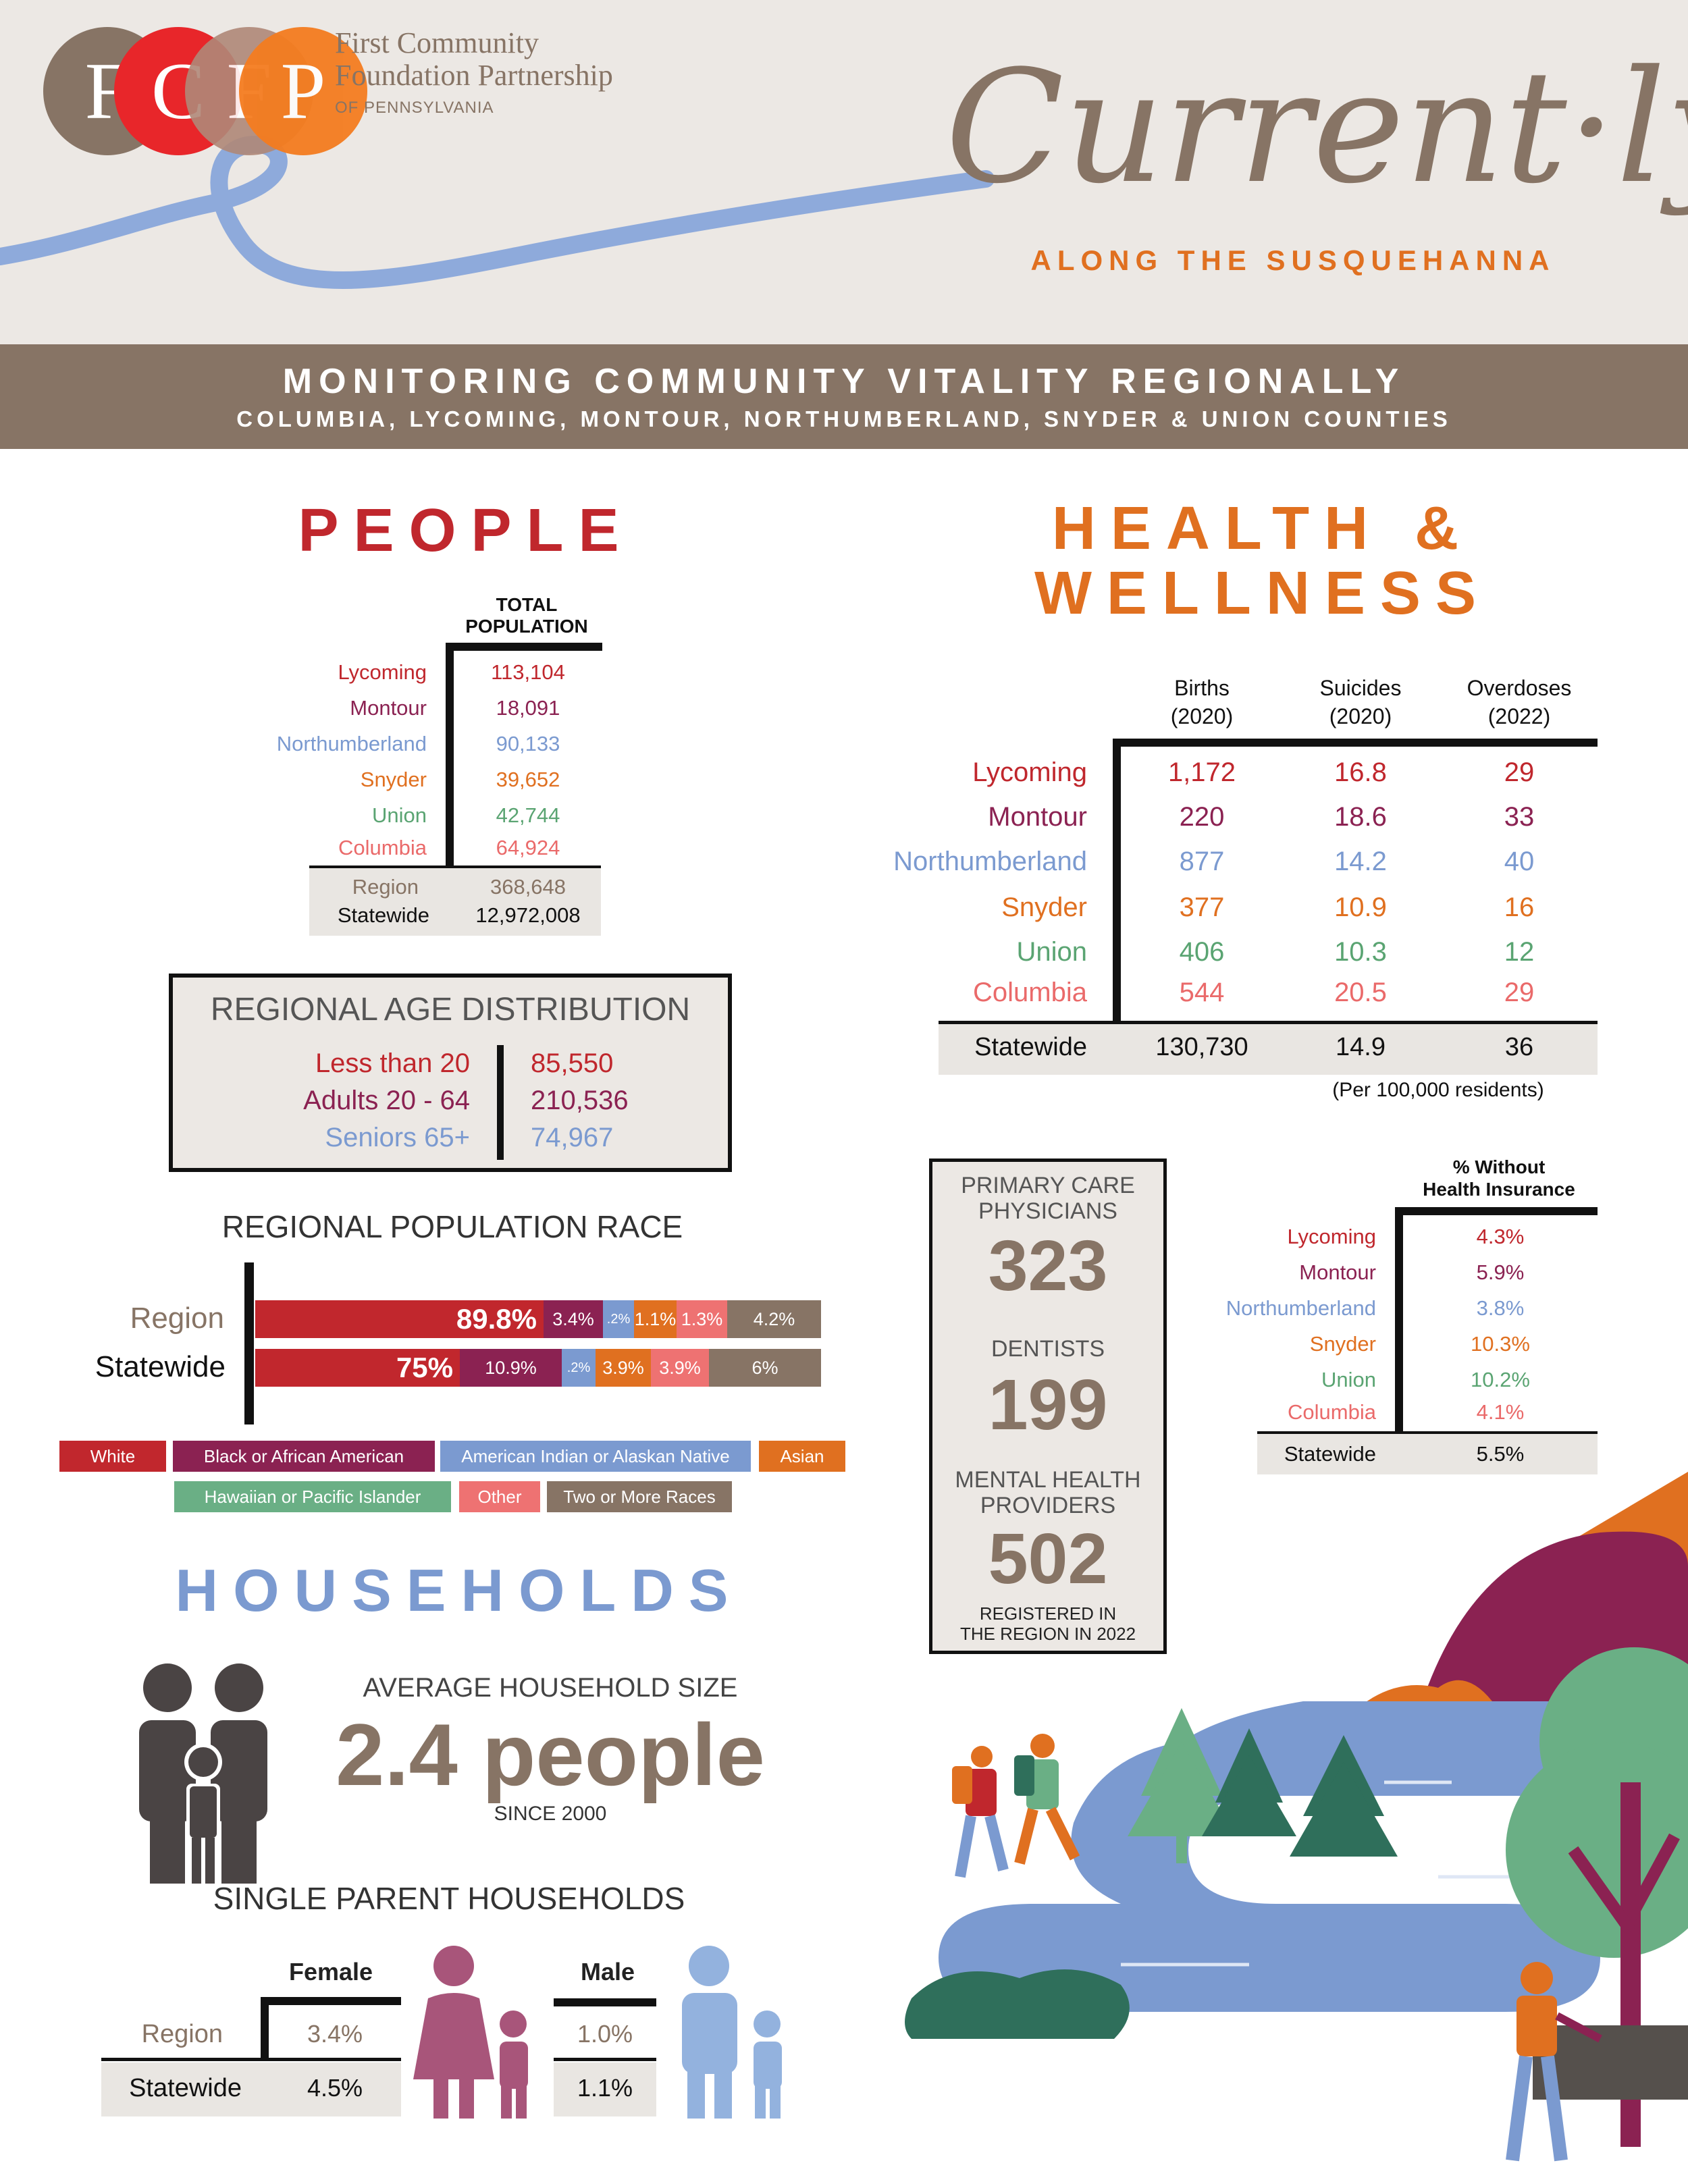 The width and height of the screenshot is (1688, 2184). I want to click on female-state-bg, so click(251, 2089).